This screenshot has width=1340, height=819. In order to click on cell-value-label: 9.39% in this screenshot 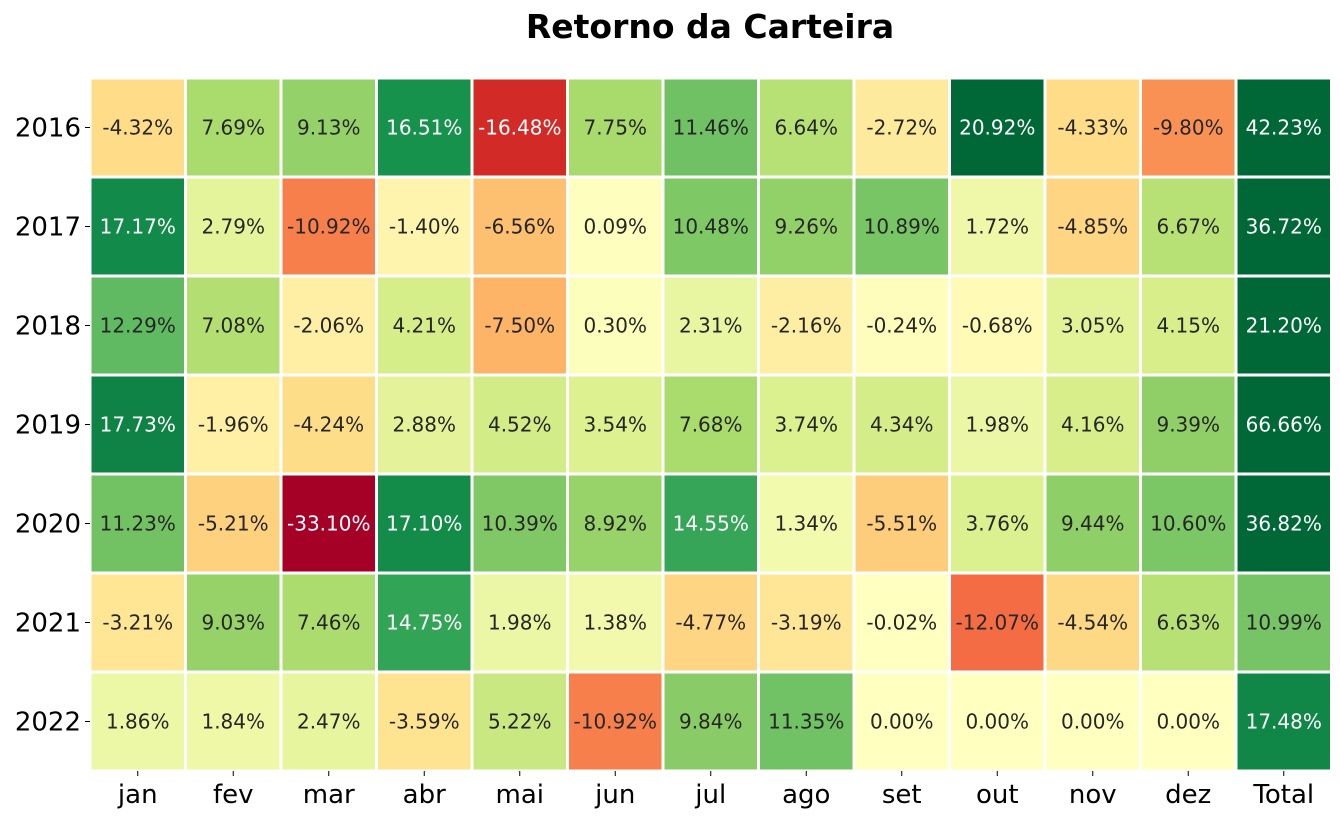, I will do `click(1188, 425)`.